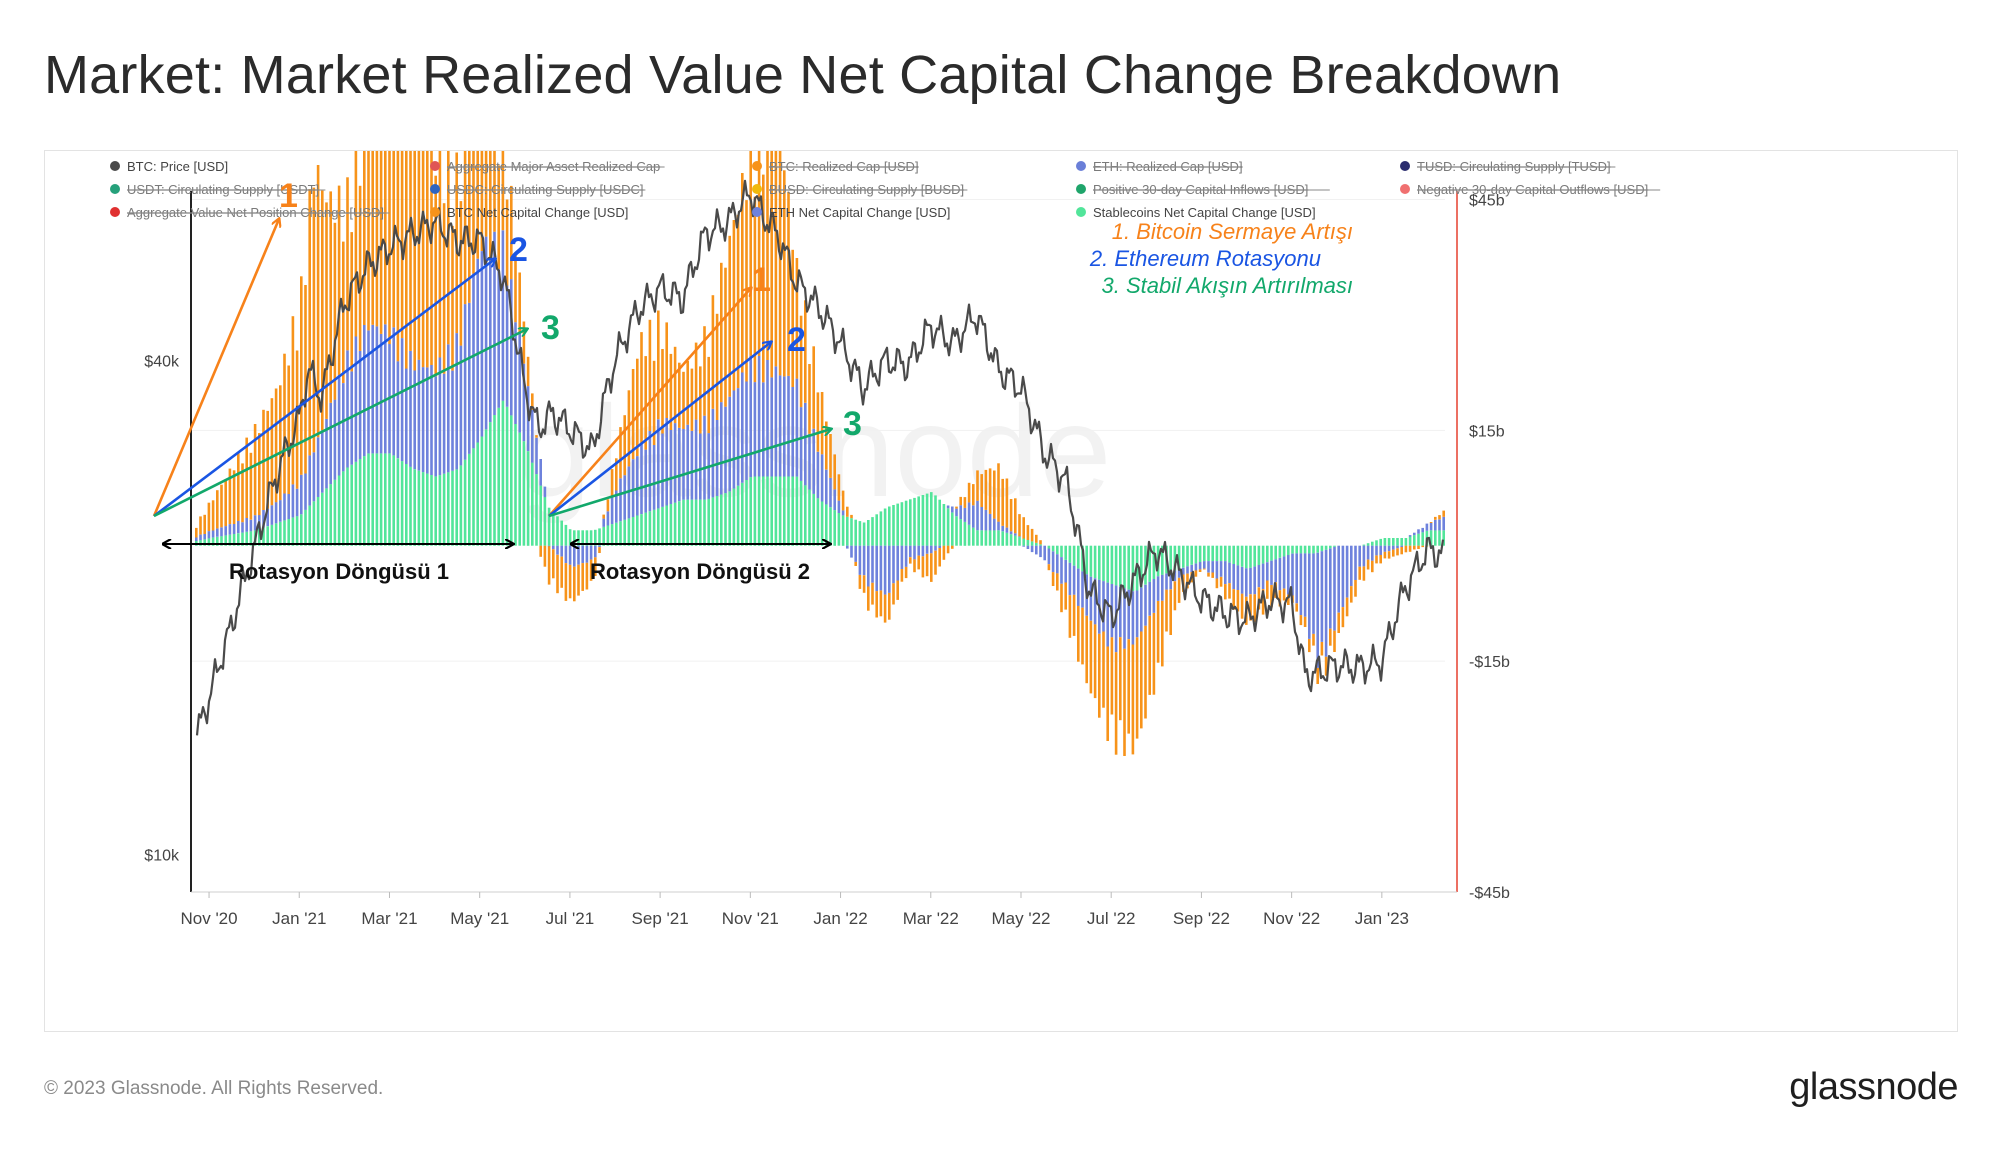 This screenshot has height=1152, width=2000. I want to click on legend-item: BUSD: Circulating Supply [BUSD], so click(860, 189).